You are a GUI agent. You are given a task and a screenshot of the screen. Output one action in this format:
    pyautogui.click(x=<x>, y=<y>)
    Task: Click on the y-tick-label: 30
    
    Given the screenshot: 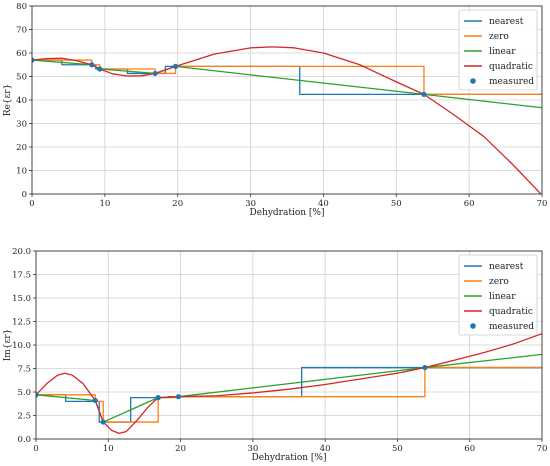 What is the action you would take?
    pyautogui.click(x=21, y=125)
    